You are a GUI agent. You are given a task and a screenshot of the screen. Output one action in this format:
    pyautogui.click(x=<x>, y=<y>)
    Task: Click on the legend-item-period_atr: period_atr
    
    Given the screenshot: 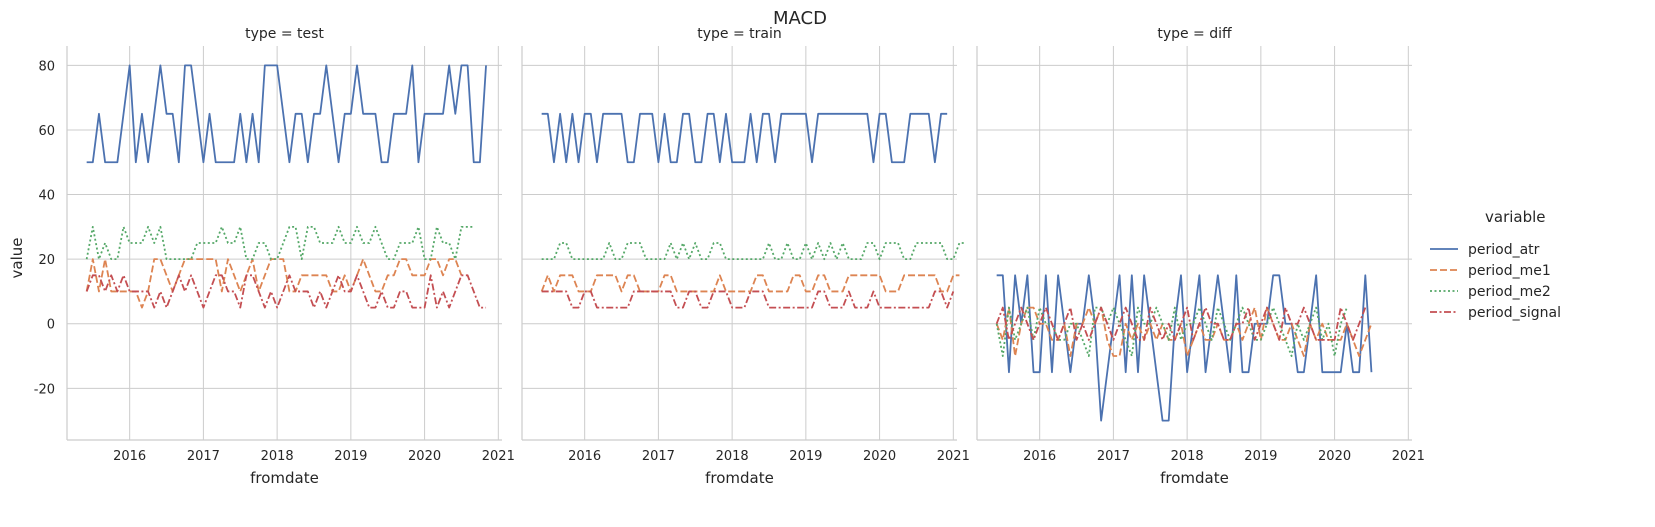 What is the action you would take?
    pyautogui.click(x=1485, y=250)
    